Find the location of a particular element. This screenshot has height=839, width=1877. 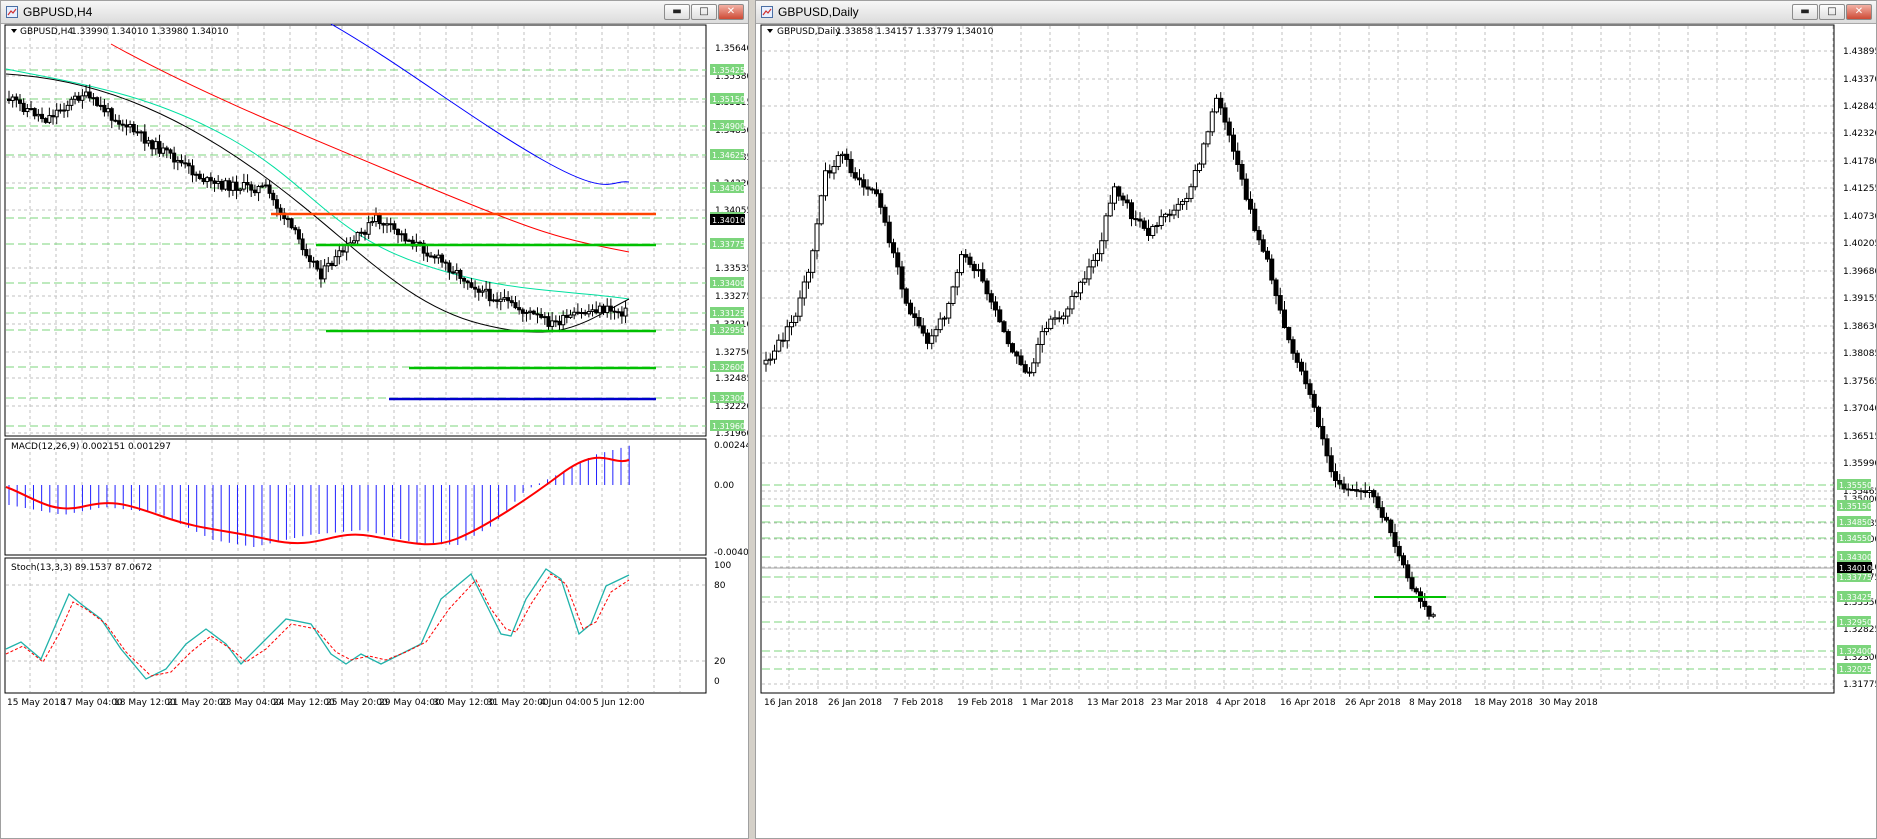

main-symbol-label: GBPUSD,H4 is located at coordinates (46, 32).